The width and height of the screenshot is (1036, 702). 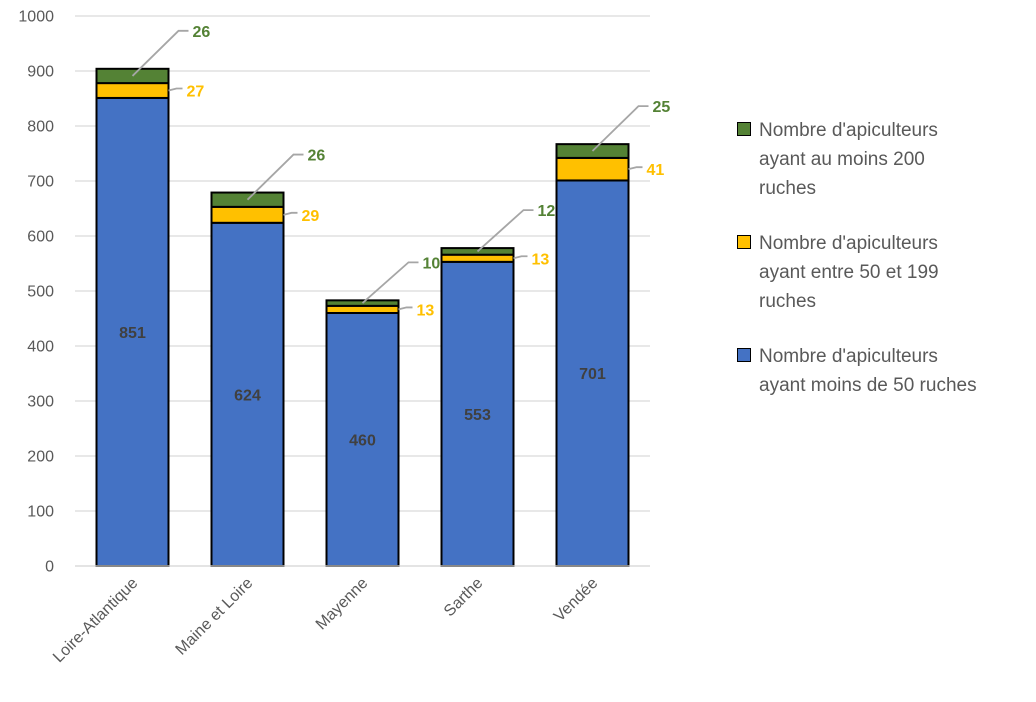 What do you see at coordinates (40, 127) in the screenshot?
I see `y-tick-label: 800` at bounding box center [40, 127].